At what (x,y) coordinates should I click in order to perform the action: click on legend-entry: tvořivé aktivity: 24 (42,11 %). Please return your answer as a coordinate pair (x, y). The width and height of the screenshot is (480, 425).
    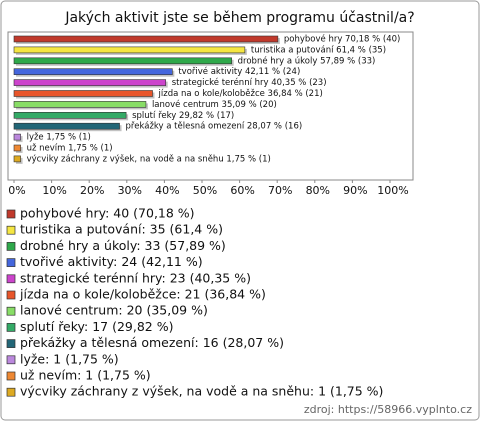
    Looking at the image, I should click on (111, 261).